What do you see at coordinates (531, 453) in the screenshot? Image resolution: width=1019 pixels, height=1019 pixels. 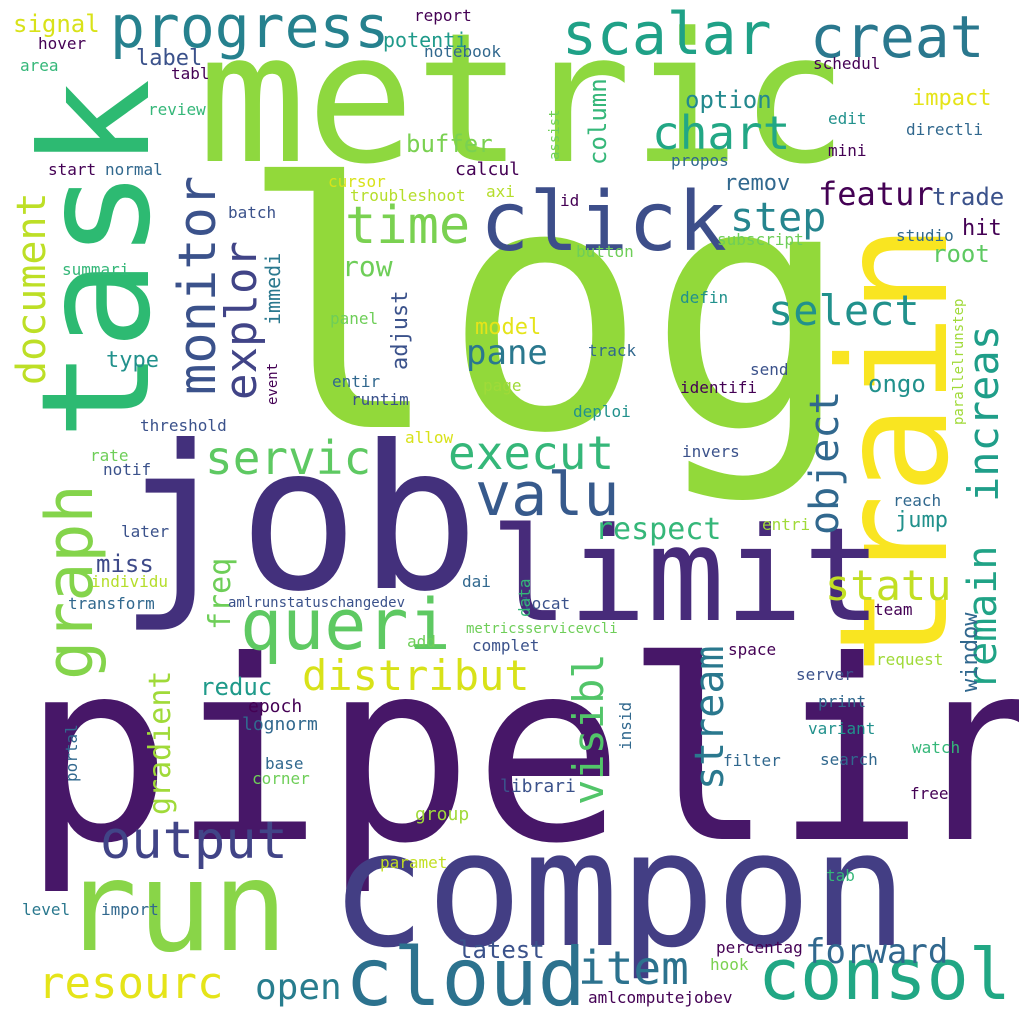 I see `word-execut: execut` at bounding box center [531, 453].